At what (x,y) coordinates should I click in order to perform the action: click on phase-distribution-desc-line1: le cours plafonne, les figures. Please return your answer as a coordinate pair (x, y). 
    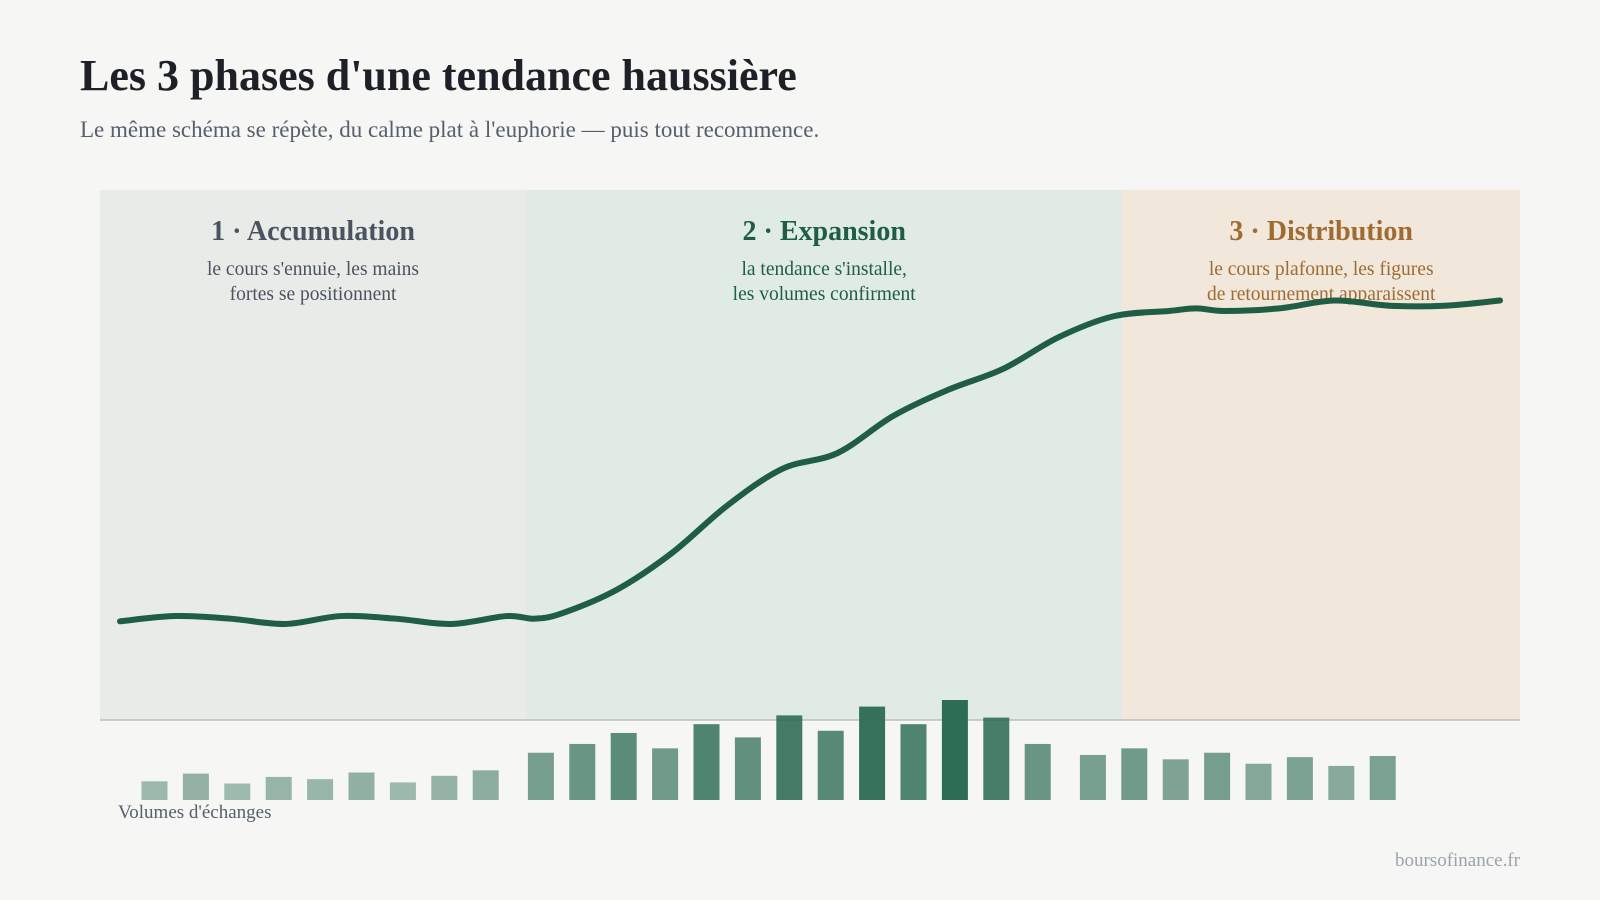
    Looking at the image, I should click on (1321, 269).